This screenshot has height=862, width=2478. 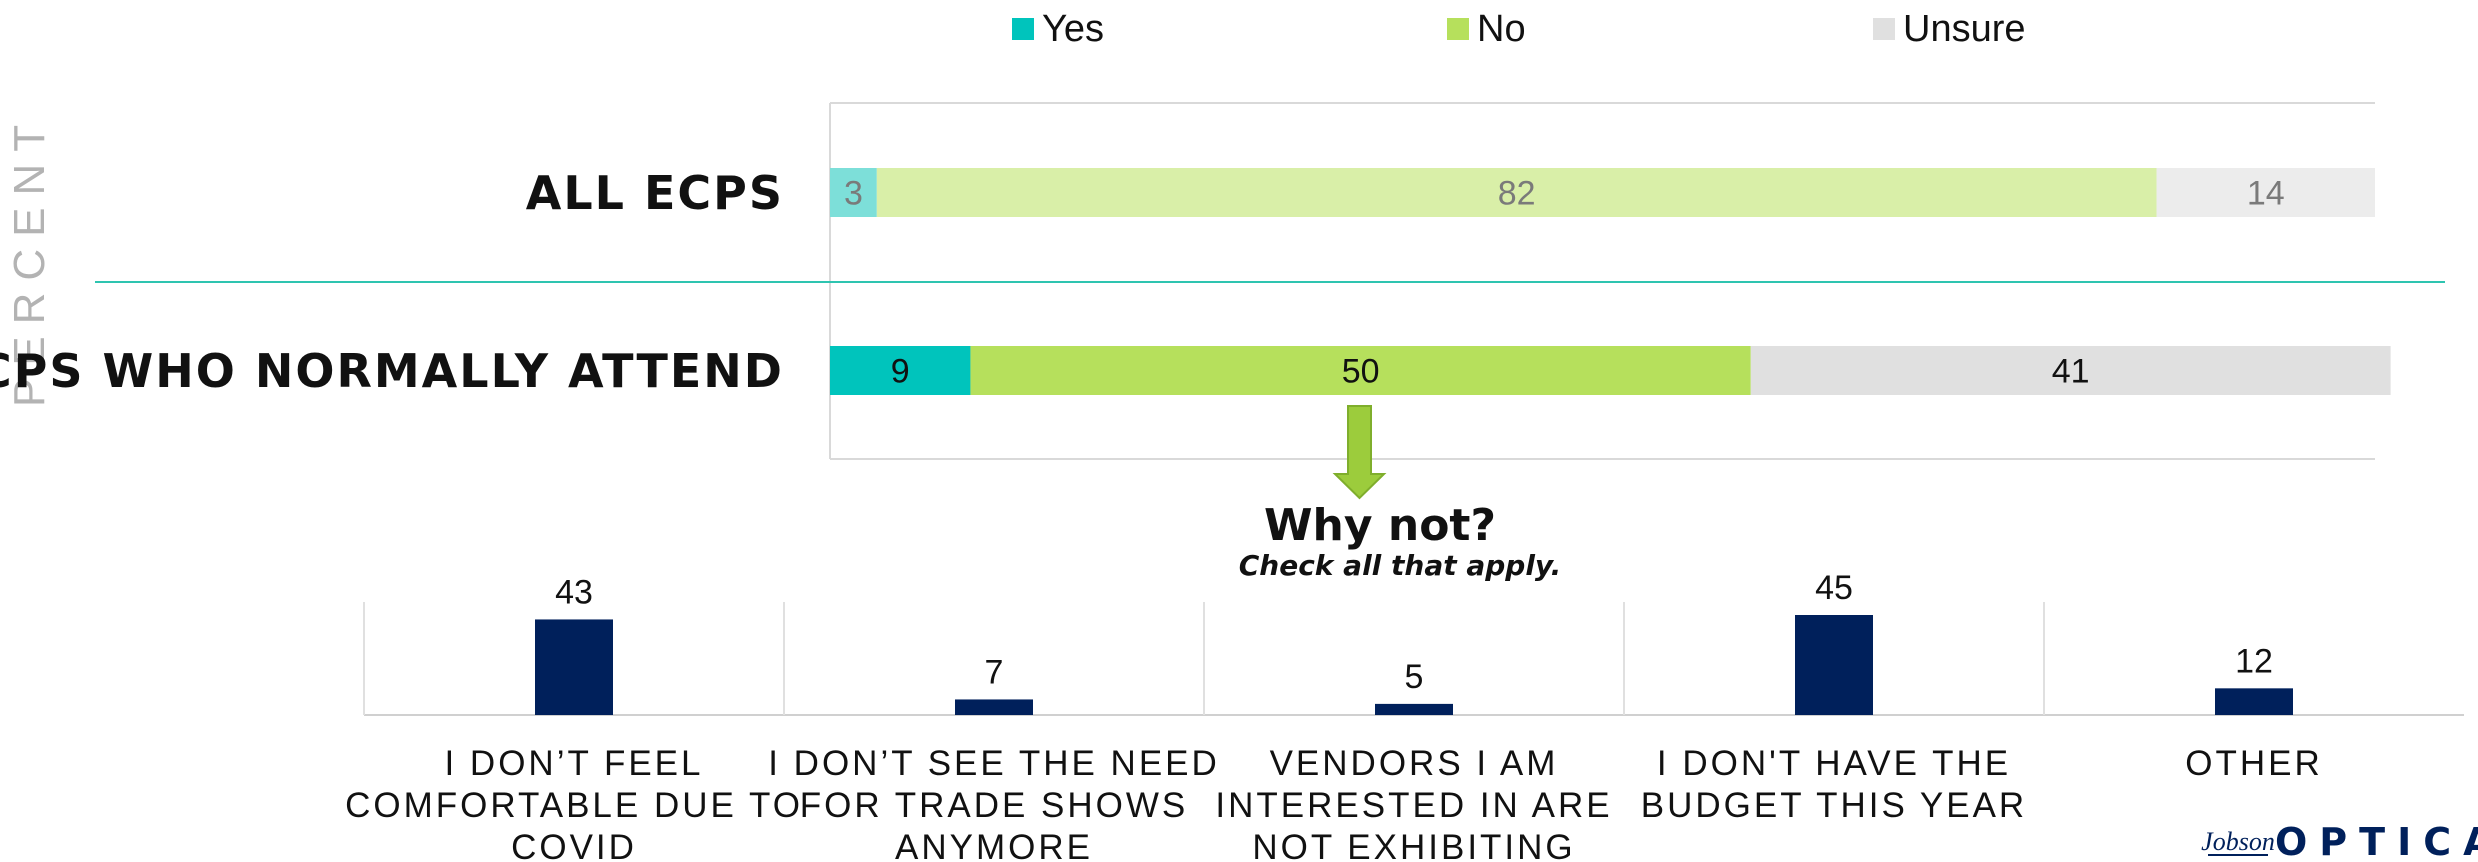 I want to click on reason-value-2: 5, so click(x=1414, y=677).